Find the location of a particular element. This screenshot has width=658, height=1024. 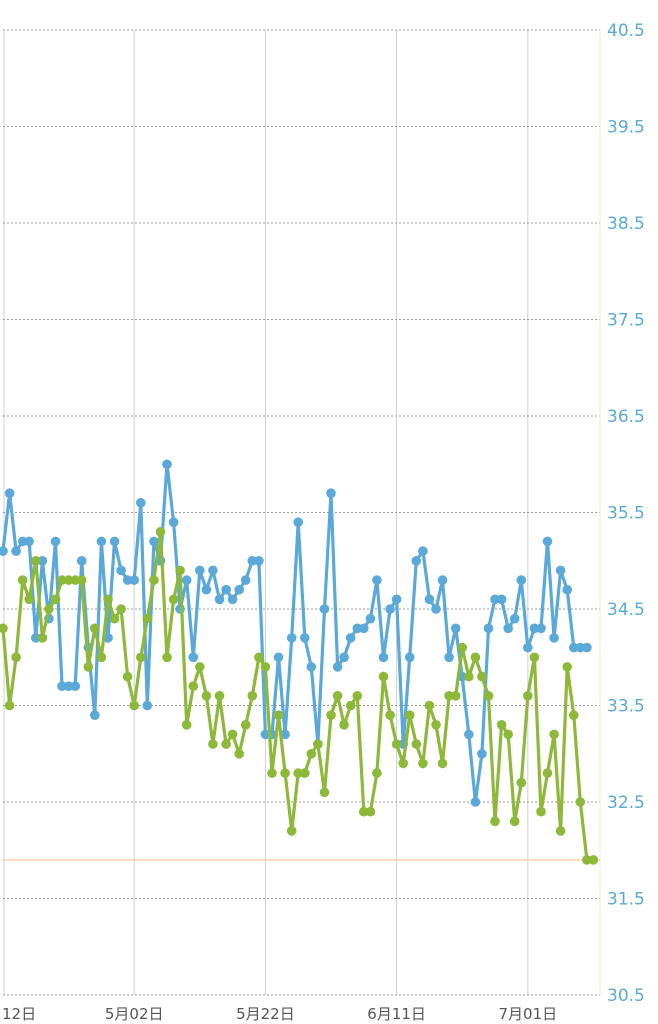

x-tick-label: 7月01日 is located at coordinates (528, 1014).